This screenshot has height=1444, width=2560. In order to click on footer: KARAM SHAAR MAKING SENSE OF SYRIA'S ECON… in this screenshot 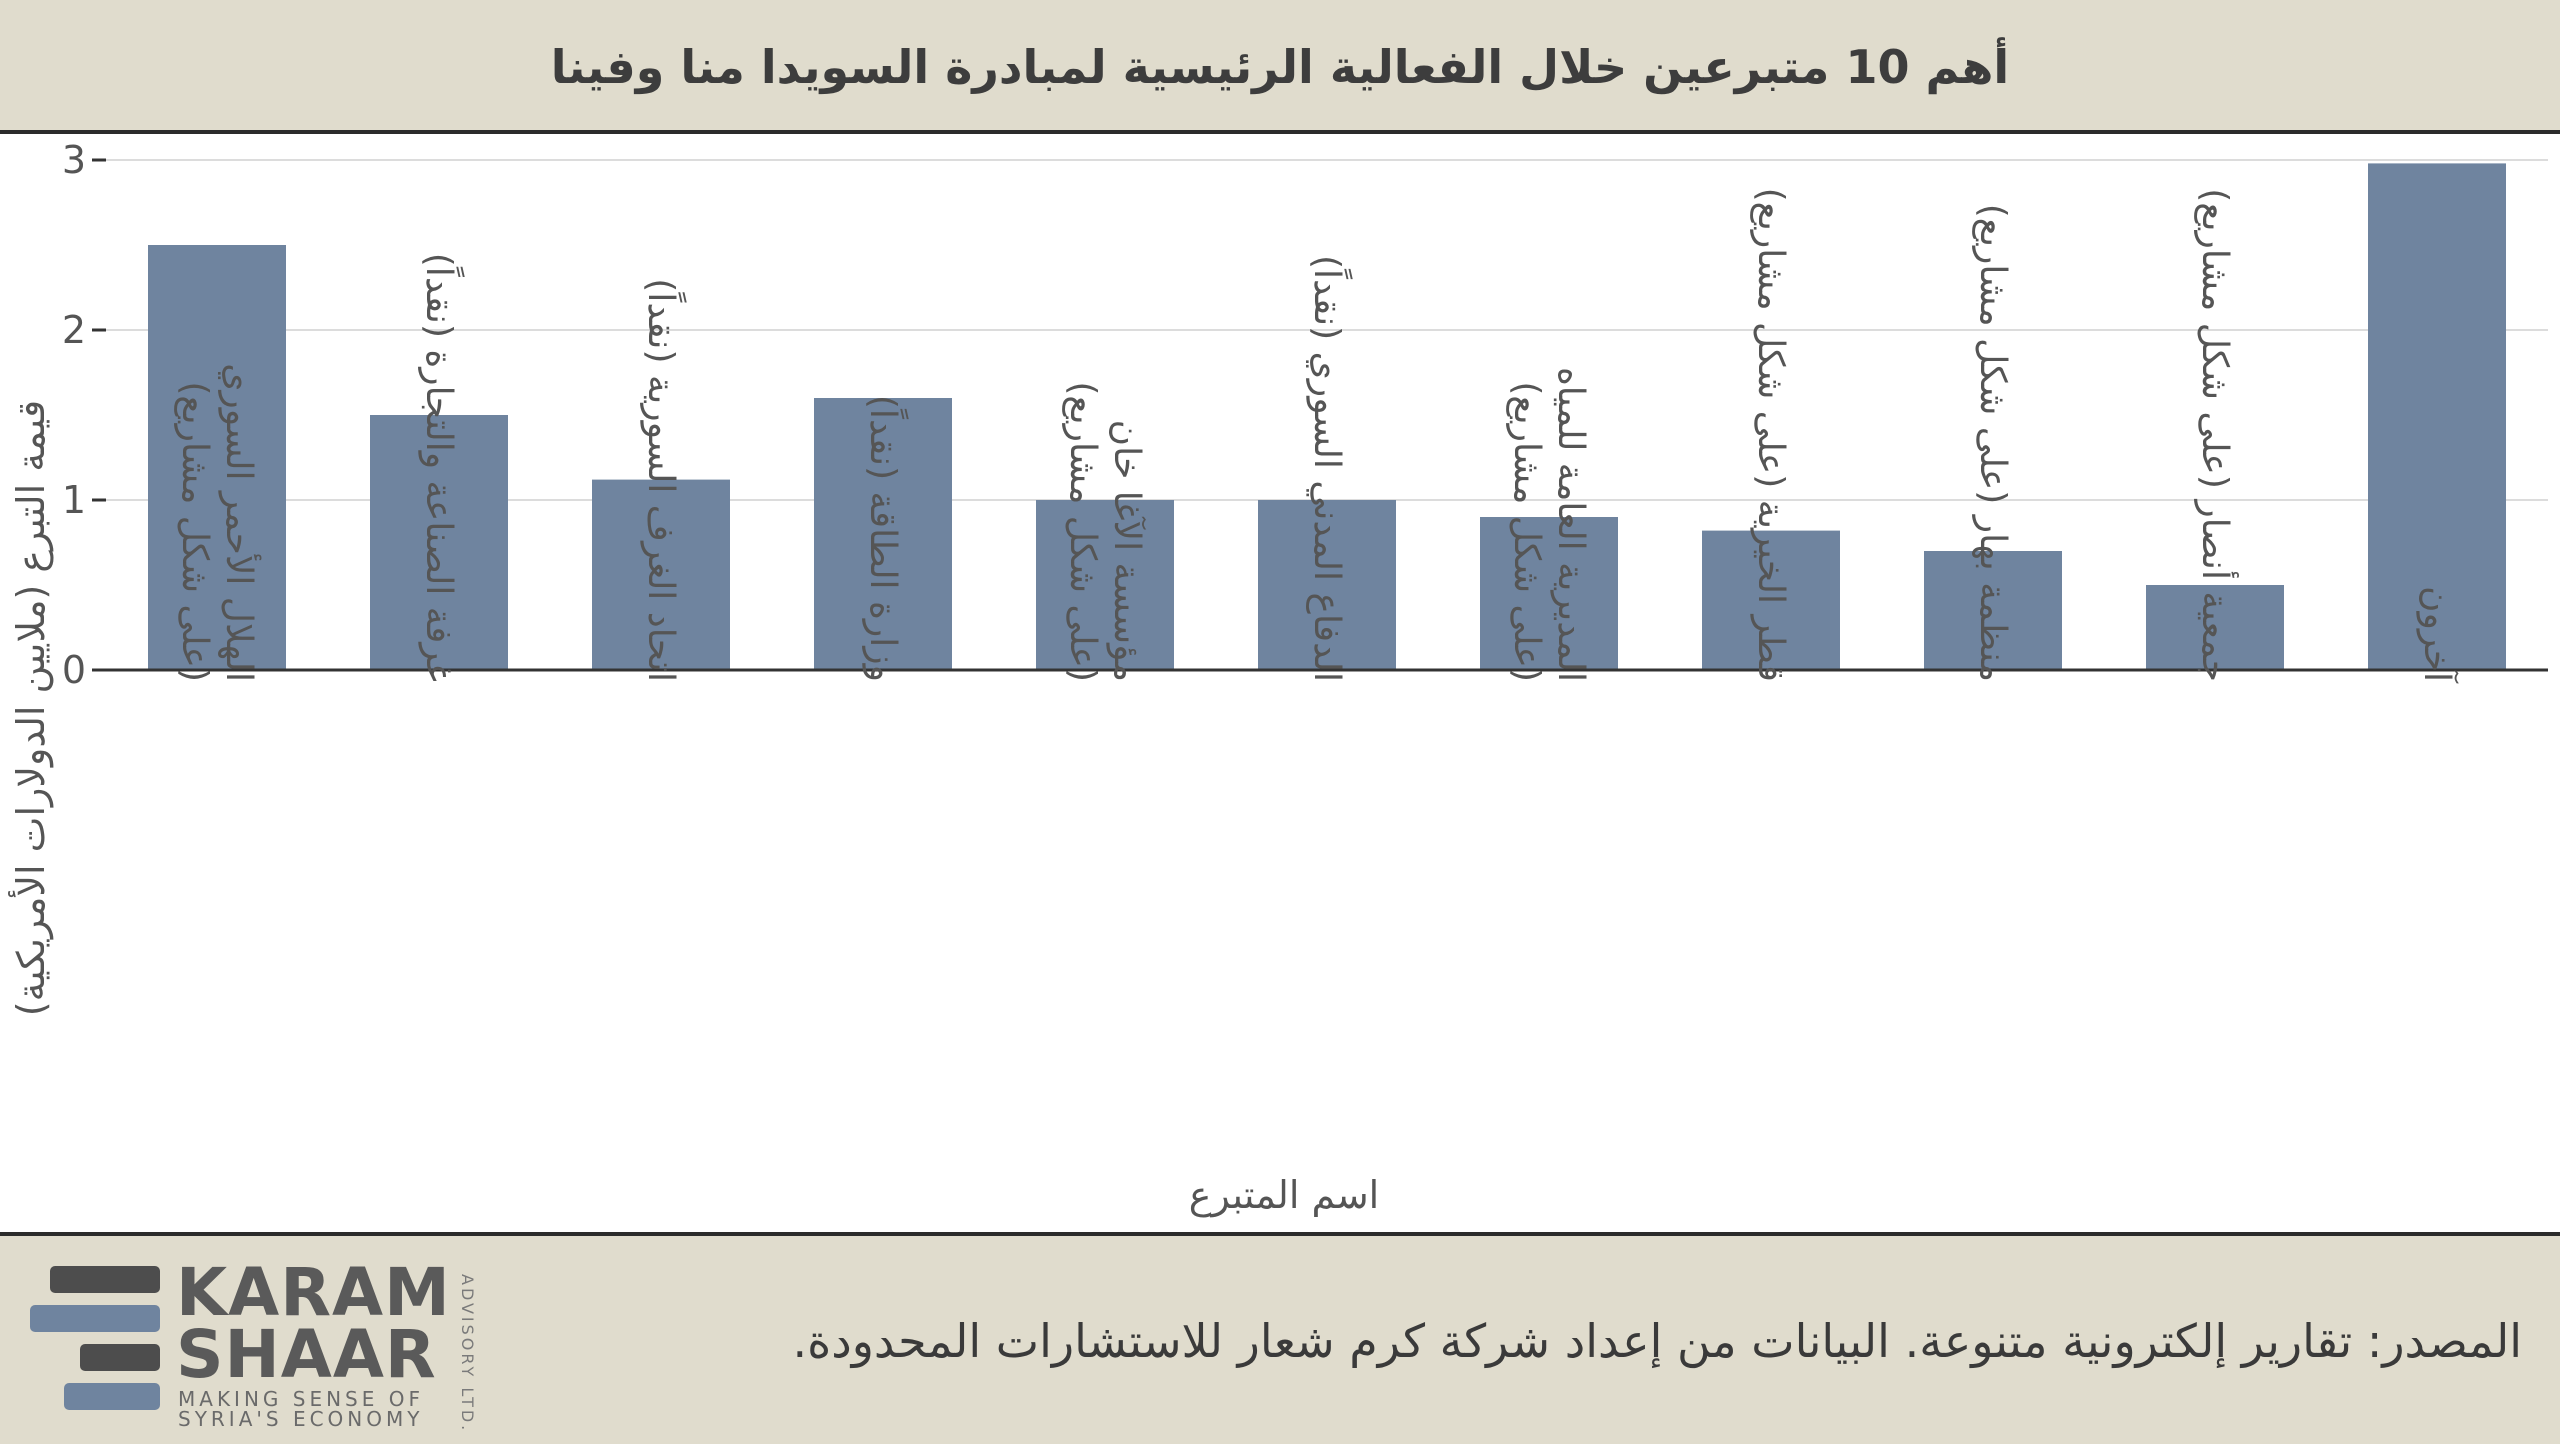, I will do `click(1280, 1338)`.